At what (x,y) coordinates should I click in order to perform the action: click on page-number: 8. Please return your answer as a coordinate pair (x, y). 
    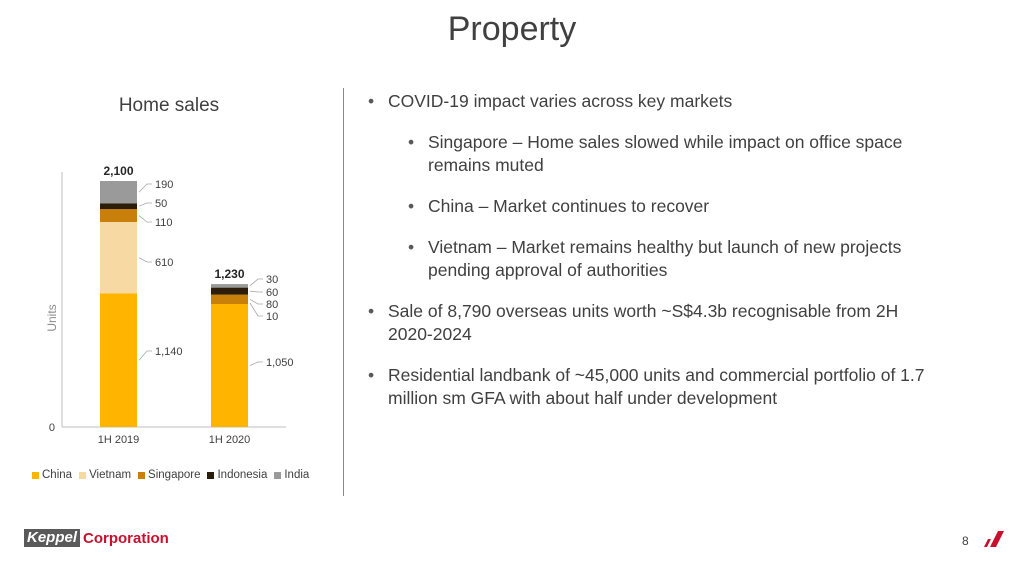
    Looking at the image, I should click on (965, 541).